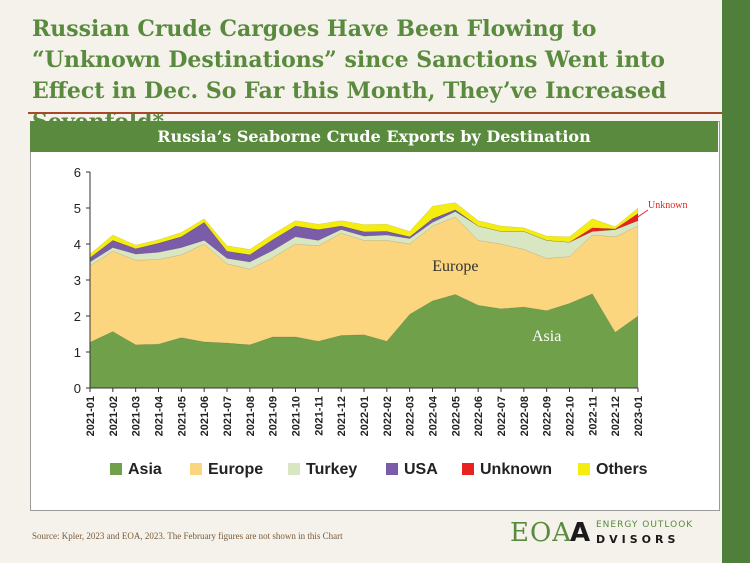 This screenshot has height=563, width=750. I want to click on legend-swatch-usa, so click(392, 469).